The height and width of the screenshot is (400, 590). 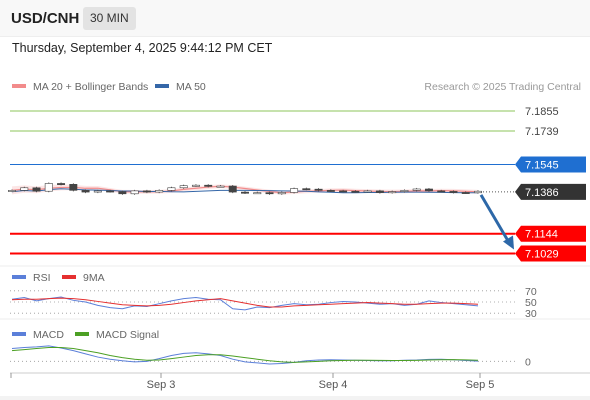 I want to click on level-tag-7.1144, so click(x=550, y=233).